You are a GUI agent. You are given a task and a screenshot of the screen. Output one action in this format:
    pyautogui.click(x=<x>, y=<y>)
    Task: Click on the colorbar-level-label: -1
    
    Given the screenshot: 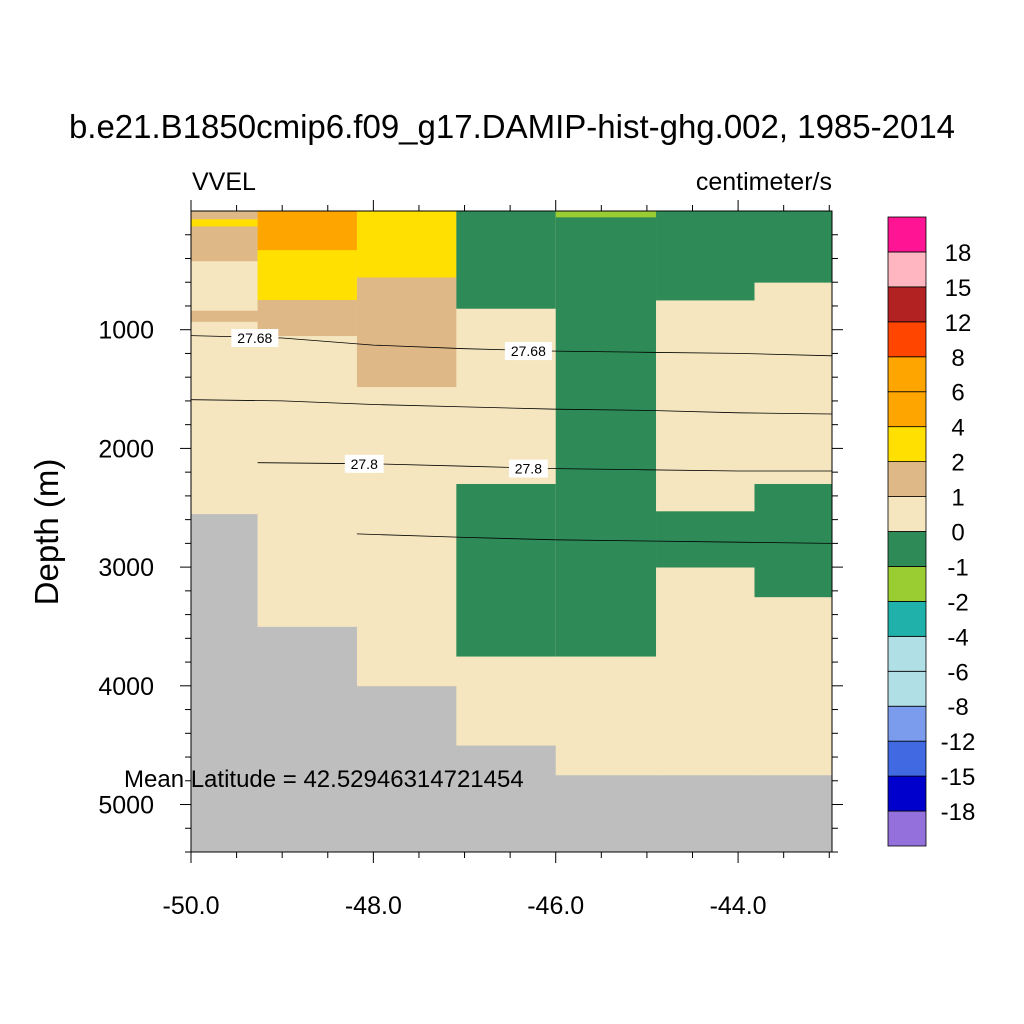 What is the action you would take?
    pyautogui.click(x=957, y=567)
    